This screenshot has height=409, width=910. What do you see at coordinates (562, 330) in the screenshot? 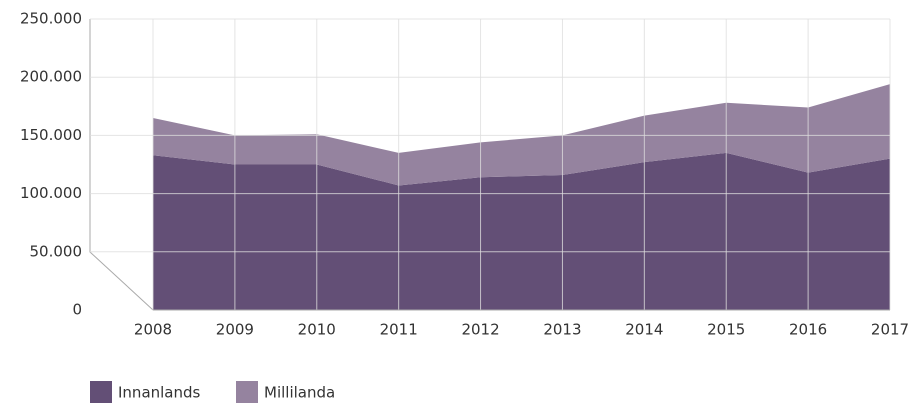
I see `x-tick-label: 2013` at bounding box center [562, 330].